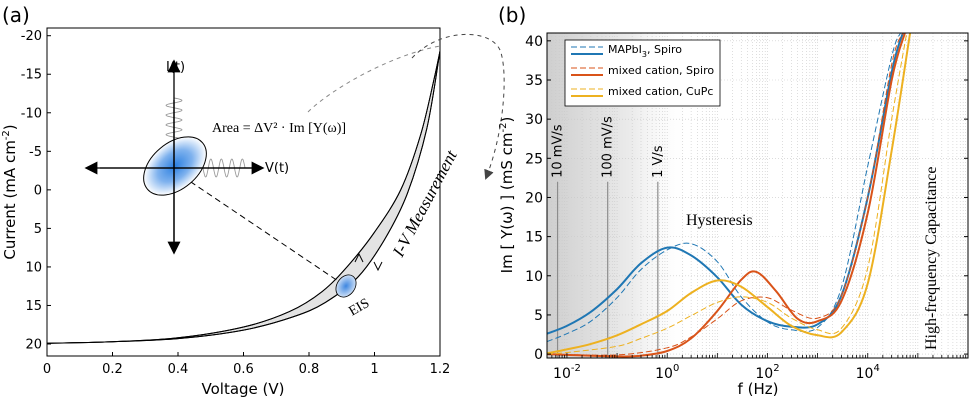  What do you see at coordinates (378, 266) in the screenshot?
I see `scan-direction-down-arrow` at bounding box center [378, 266].